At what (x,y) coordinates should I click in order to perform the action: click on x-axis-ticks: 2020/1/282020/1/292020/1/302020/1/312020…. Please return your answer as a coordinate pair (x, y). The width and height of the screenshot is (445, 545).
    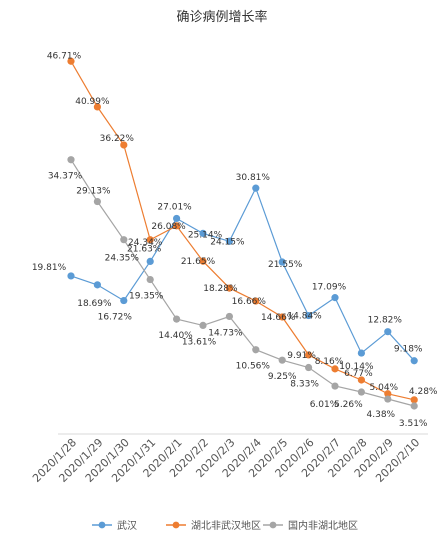
    Looking at the image, I should click on (226, 460).